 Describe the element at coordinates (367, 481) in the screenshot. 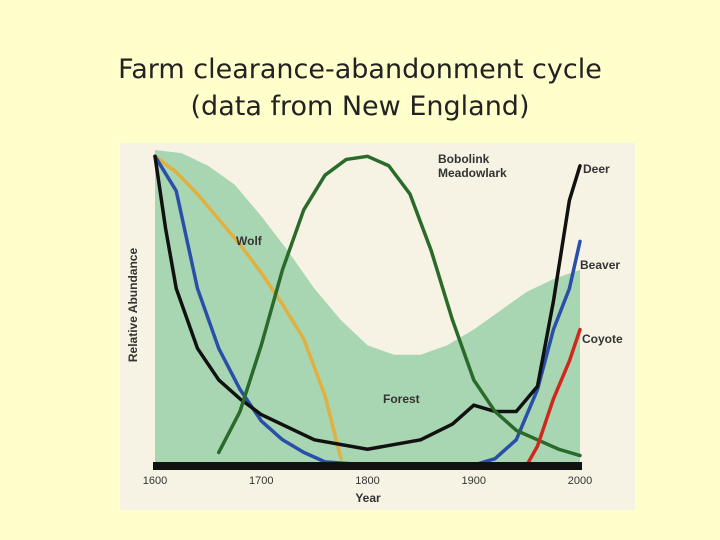

I see `x-tick-label: 1800` at that location.